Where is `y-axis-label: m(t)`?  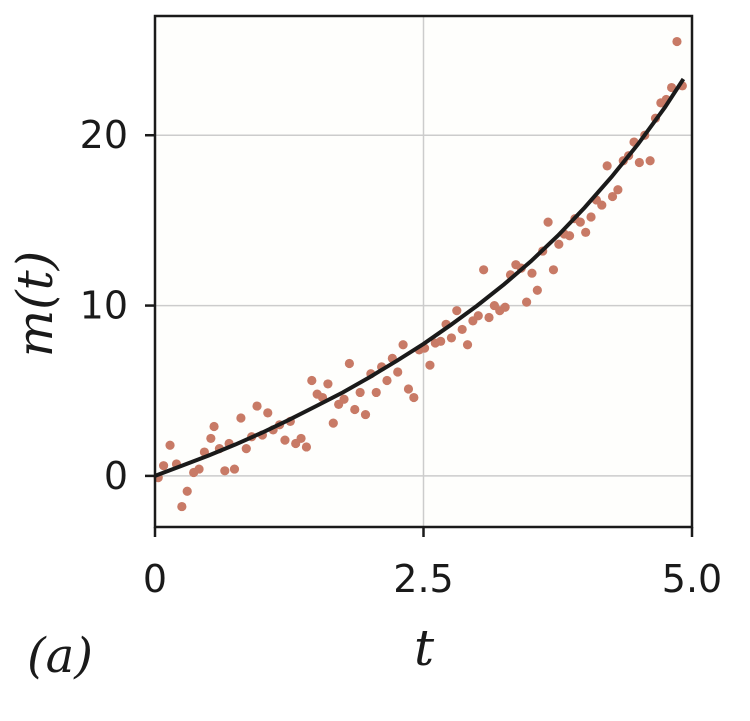
y-axis-label: m(t) is located at coordinates (35, 304).